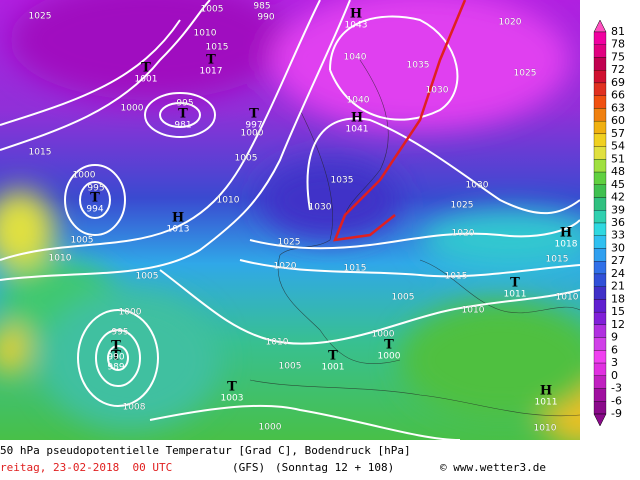 The height and width of the screenshot is (480, 640). Describe the element at coordinates (614, 375) in the screenshot. I see `scale-label: 0` at that location.